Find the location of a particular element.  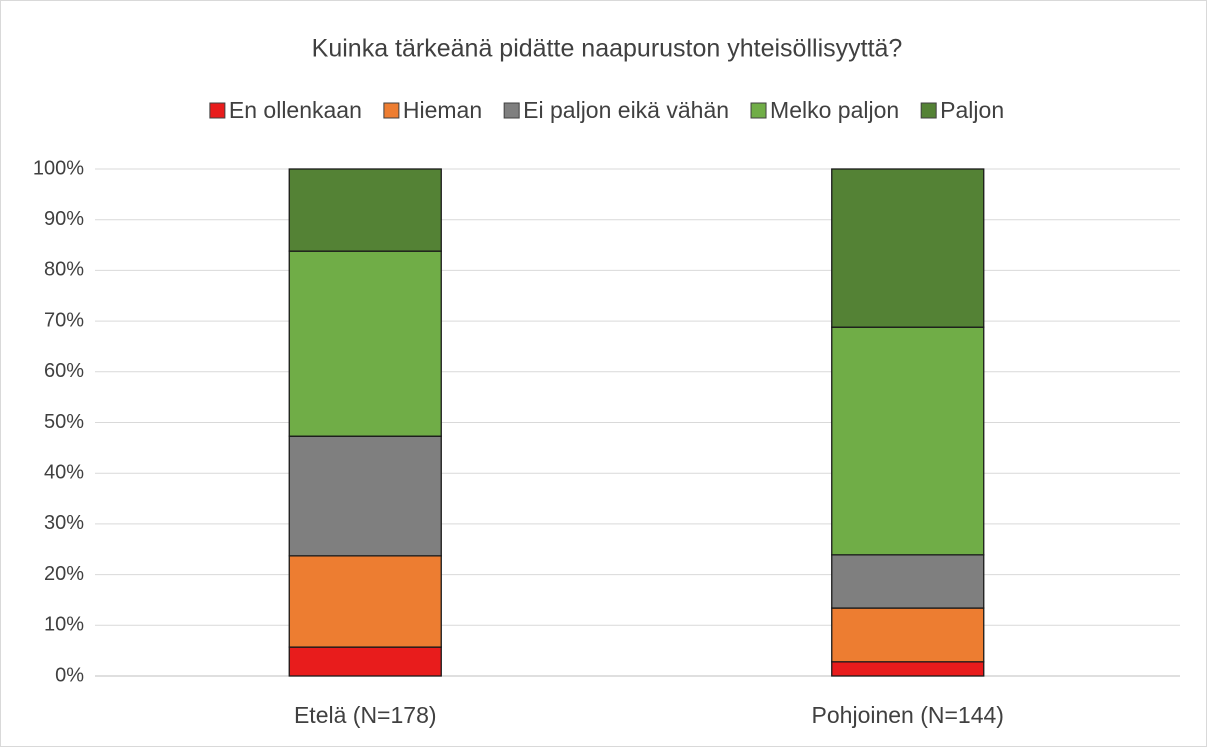

y-tick-label: 60% is located at coordinates (64, 371).